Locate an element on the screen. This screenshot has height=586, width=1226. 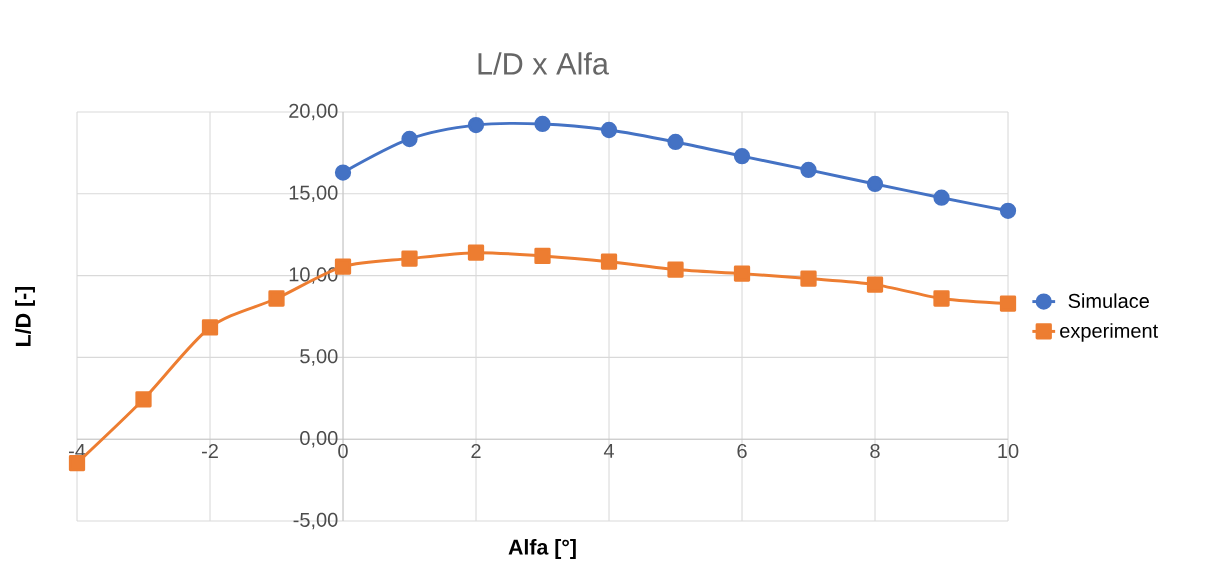
x-tick-label: 2 is located at coordinates (476, 450).